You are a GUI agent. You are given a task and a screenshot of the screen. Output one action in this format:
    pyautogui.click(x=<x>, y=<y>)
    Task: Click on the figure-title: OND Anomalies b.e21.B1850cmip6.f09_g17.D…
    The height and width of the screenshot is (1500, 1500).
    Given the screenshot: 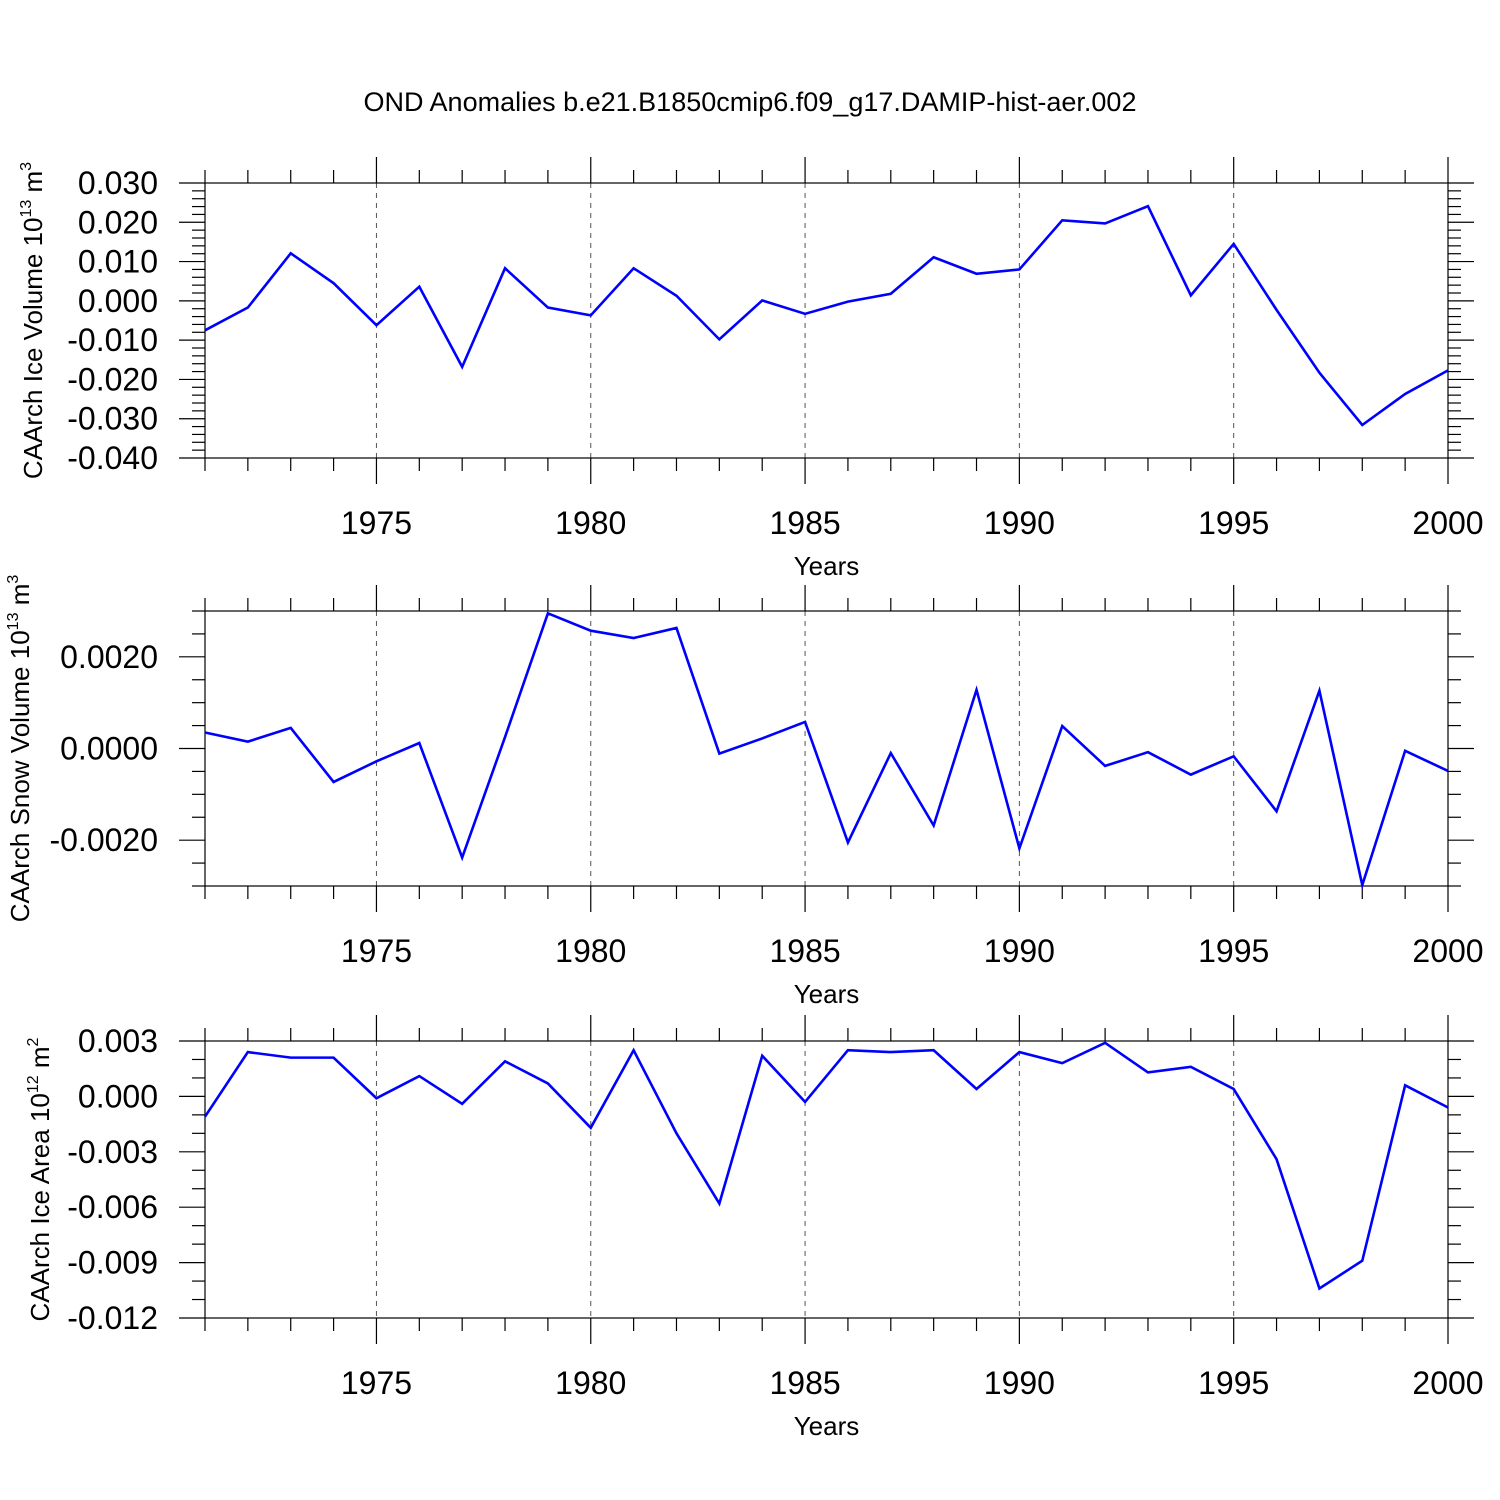 What is the action you would take?
    pyautogui.click(x=750, y=102)
    